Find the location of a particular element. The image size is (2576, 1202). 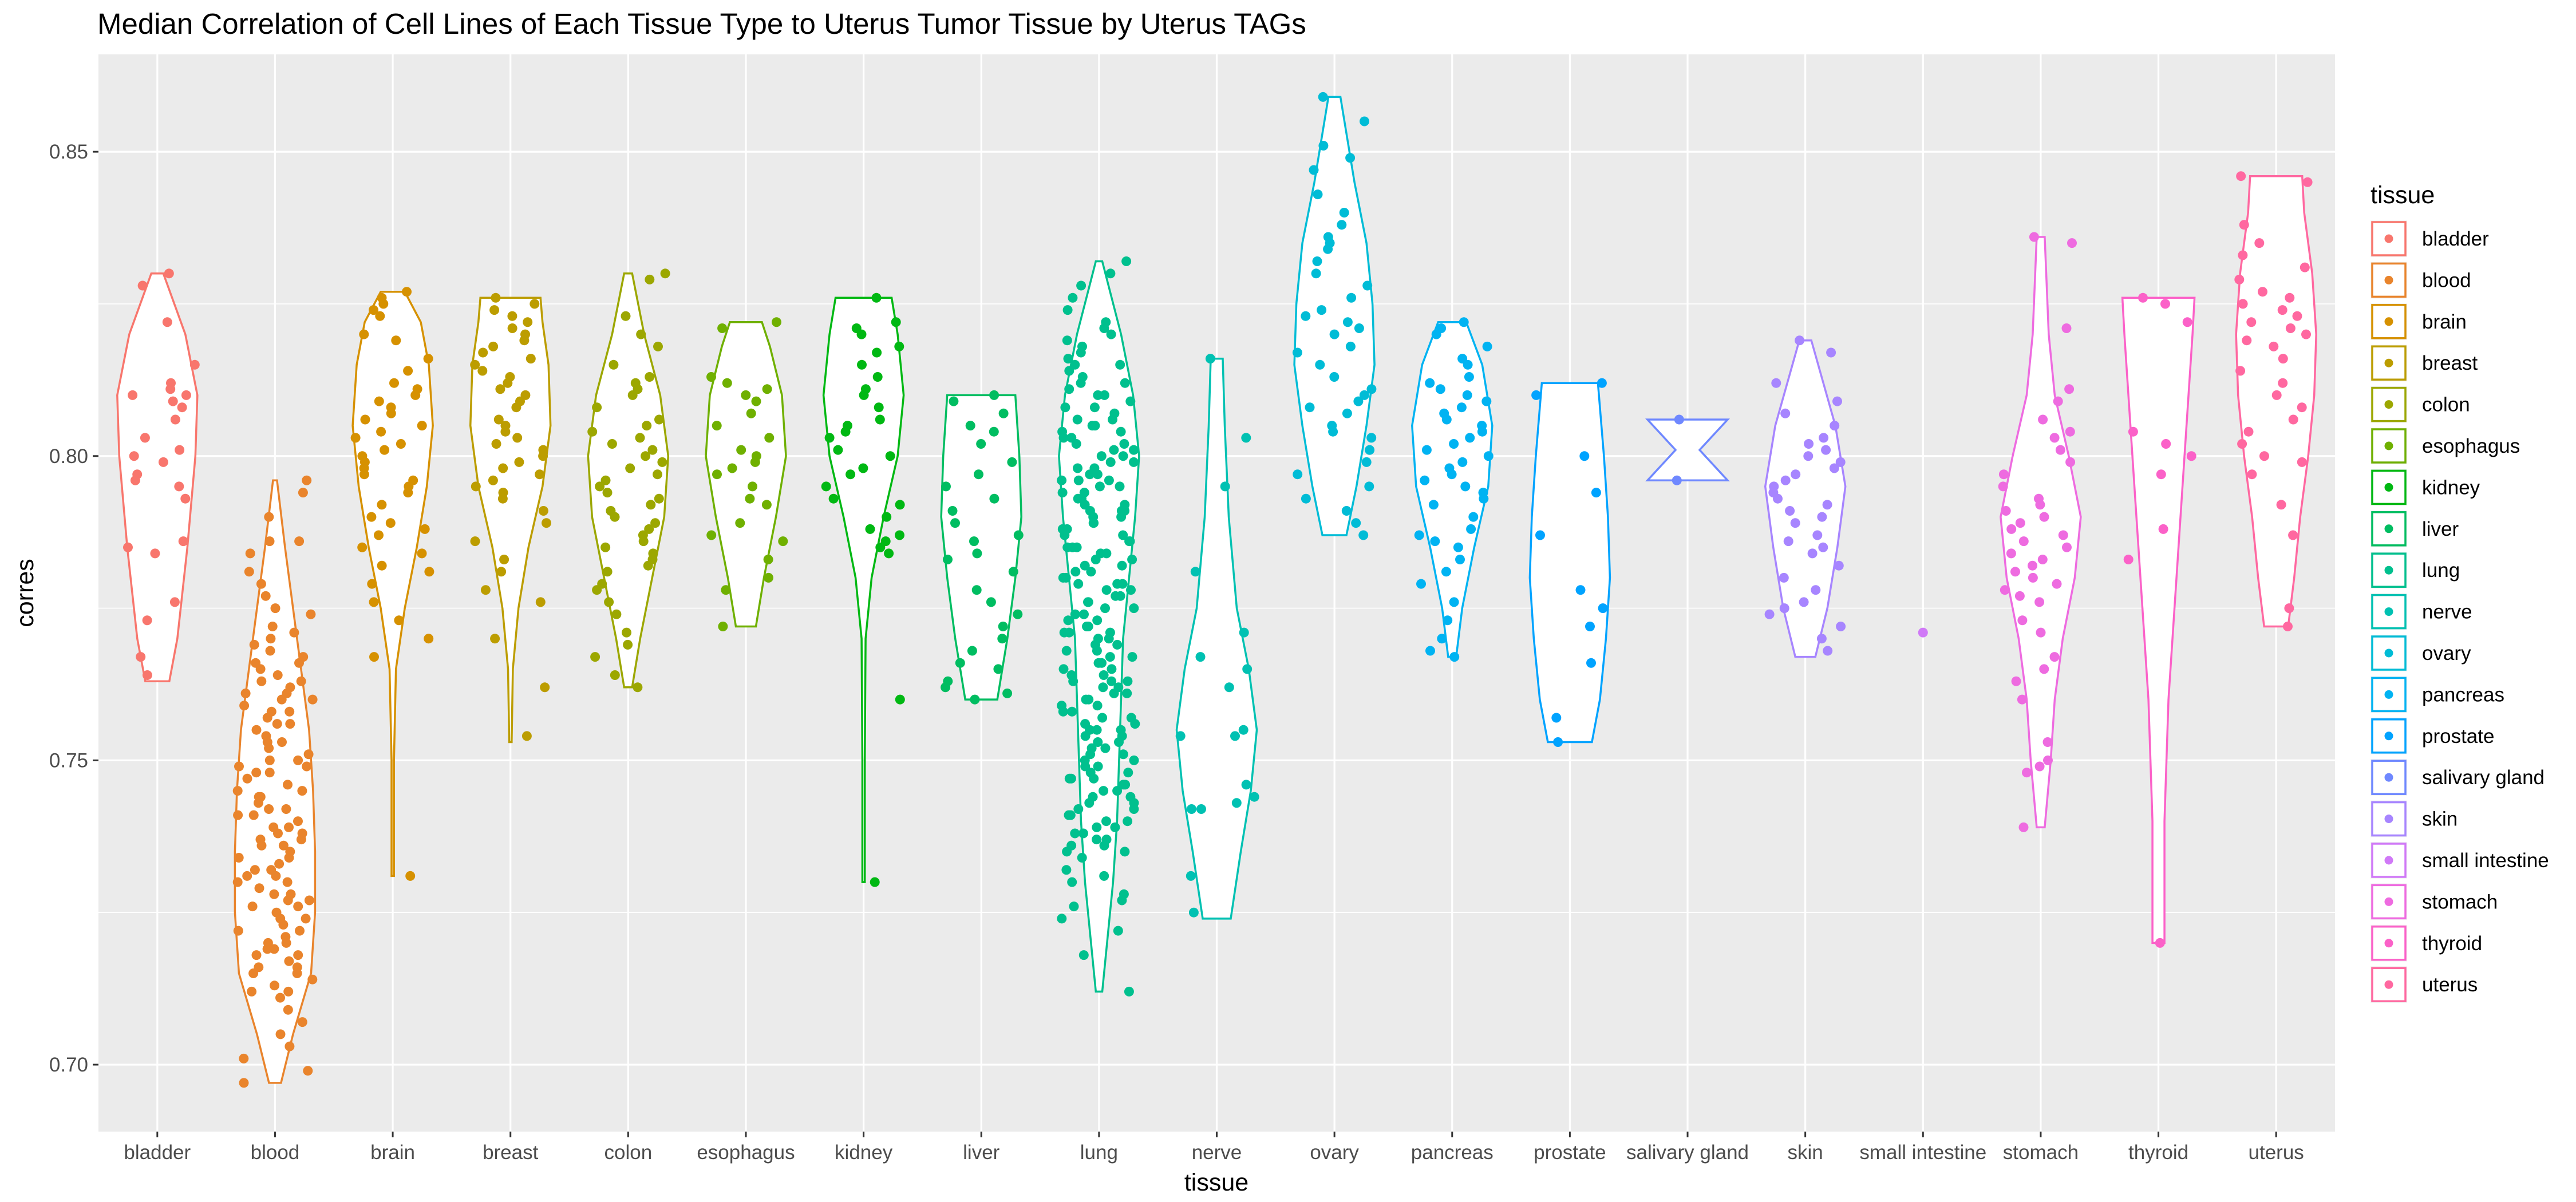

point-thyroid is located at coordinates (2166, 444).